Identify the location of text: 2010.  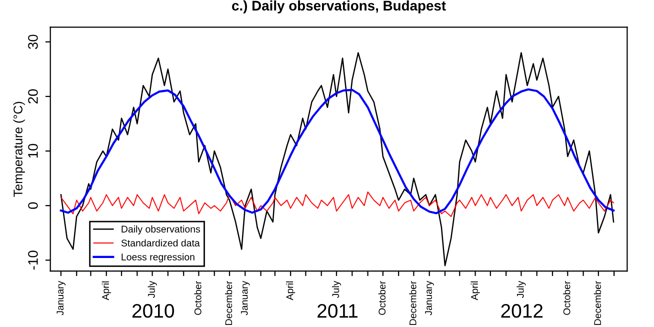
(153, 311).